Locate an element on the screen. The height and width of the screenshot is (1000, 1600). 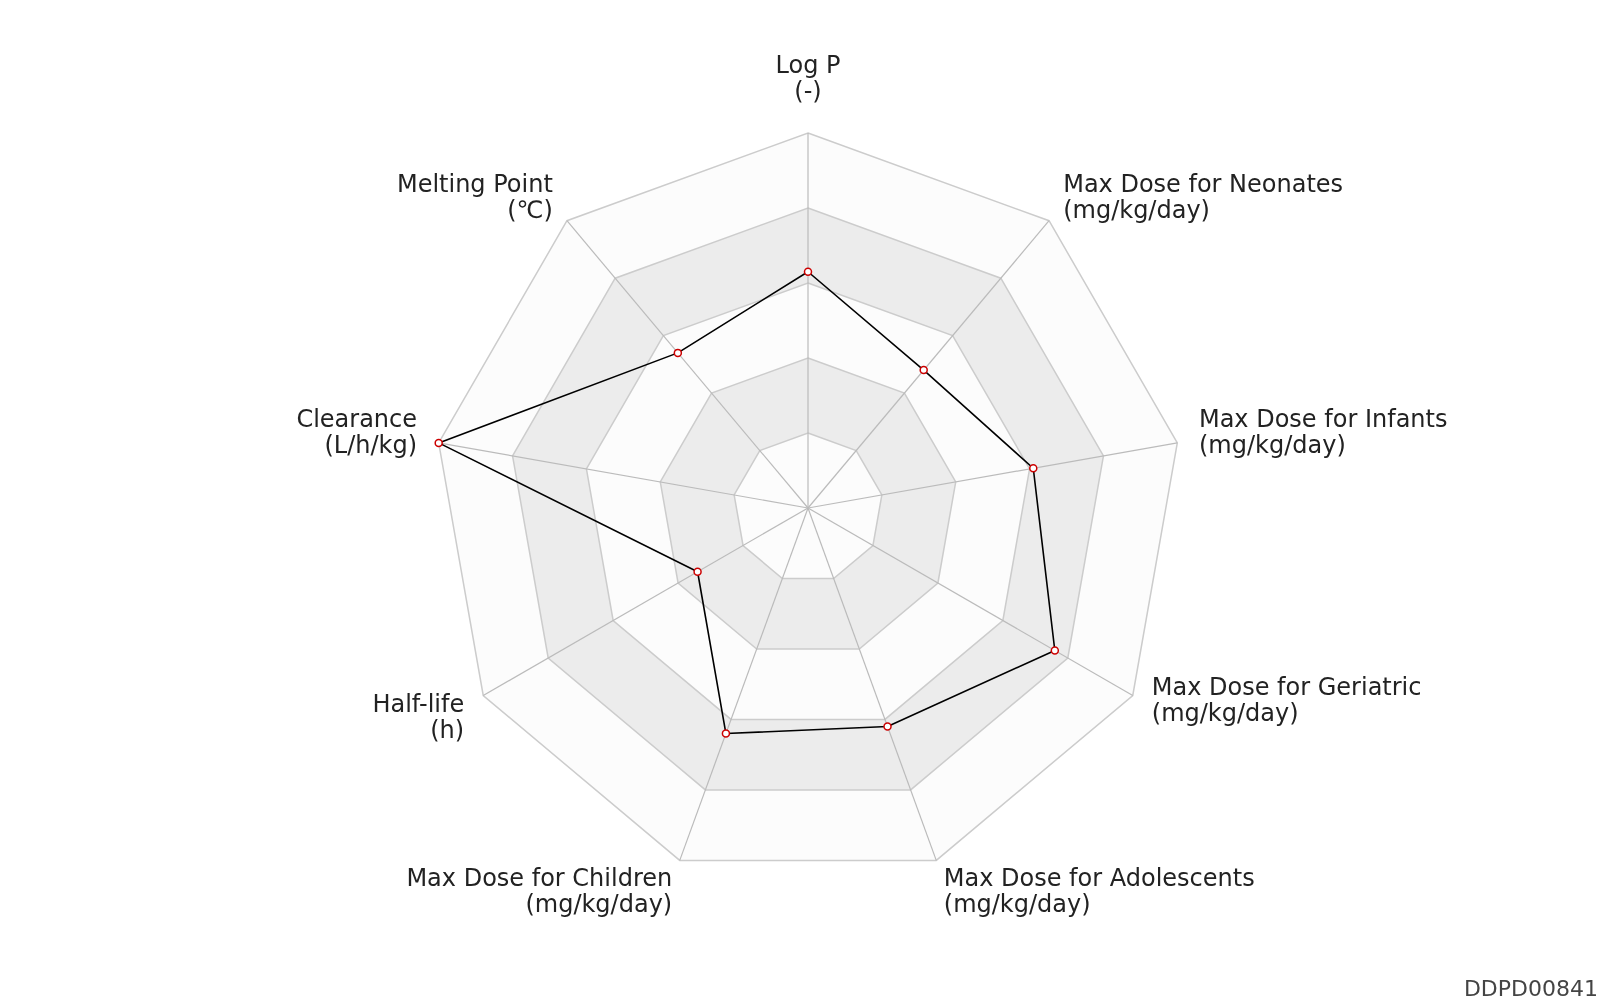
spoke-label: Half-life (h) is located at coordinates (418, 716).